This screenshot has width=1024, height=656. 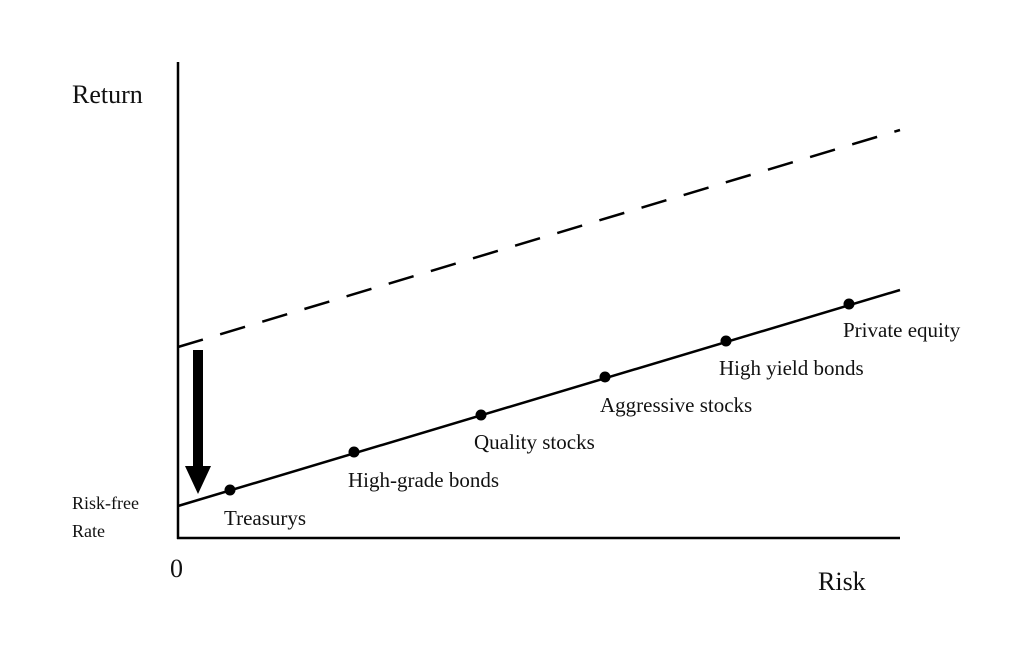 I want to click on arrow-head, so click(x=198, y=480).